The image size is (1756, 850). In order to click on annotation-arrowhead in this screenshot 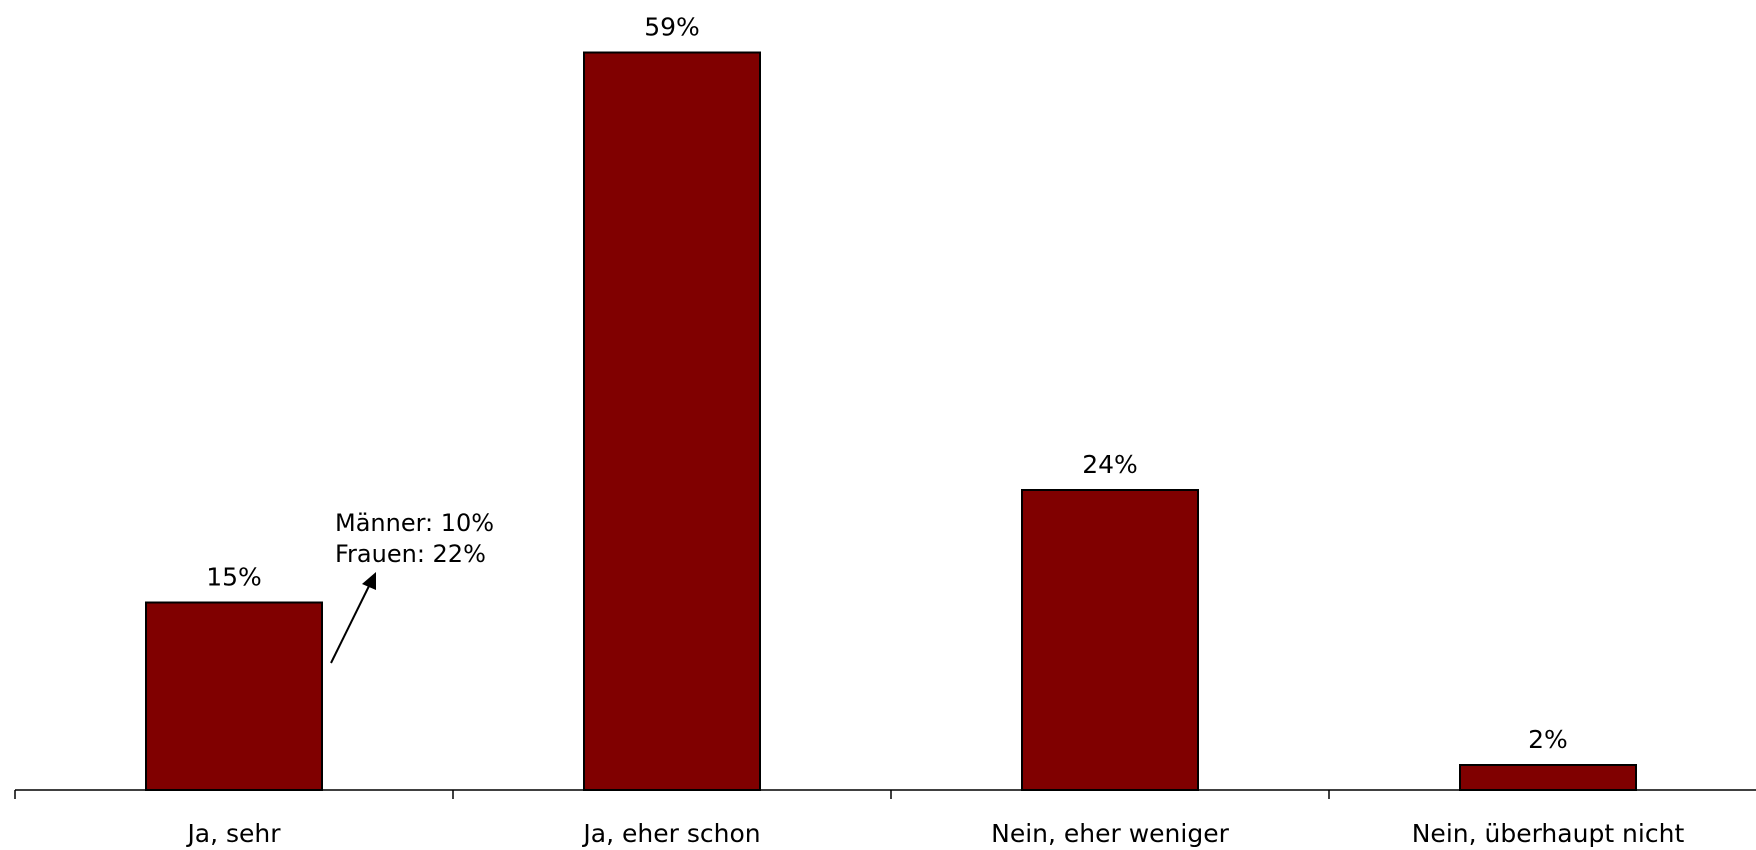, I will do `click(369, 581)`.